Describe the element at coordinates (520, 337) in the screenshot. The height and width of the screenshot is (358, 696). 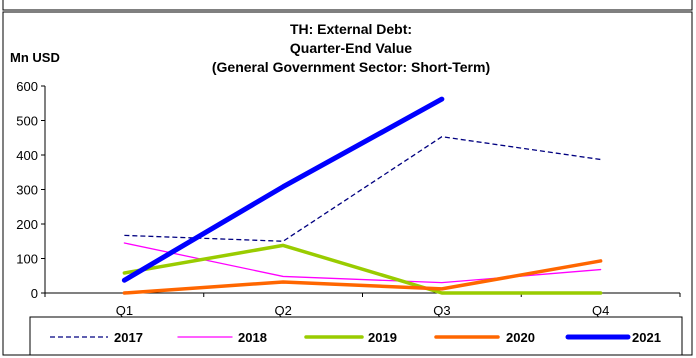
I see `legend-label-2020: 2020` at that location.